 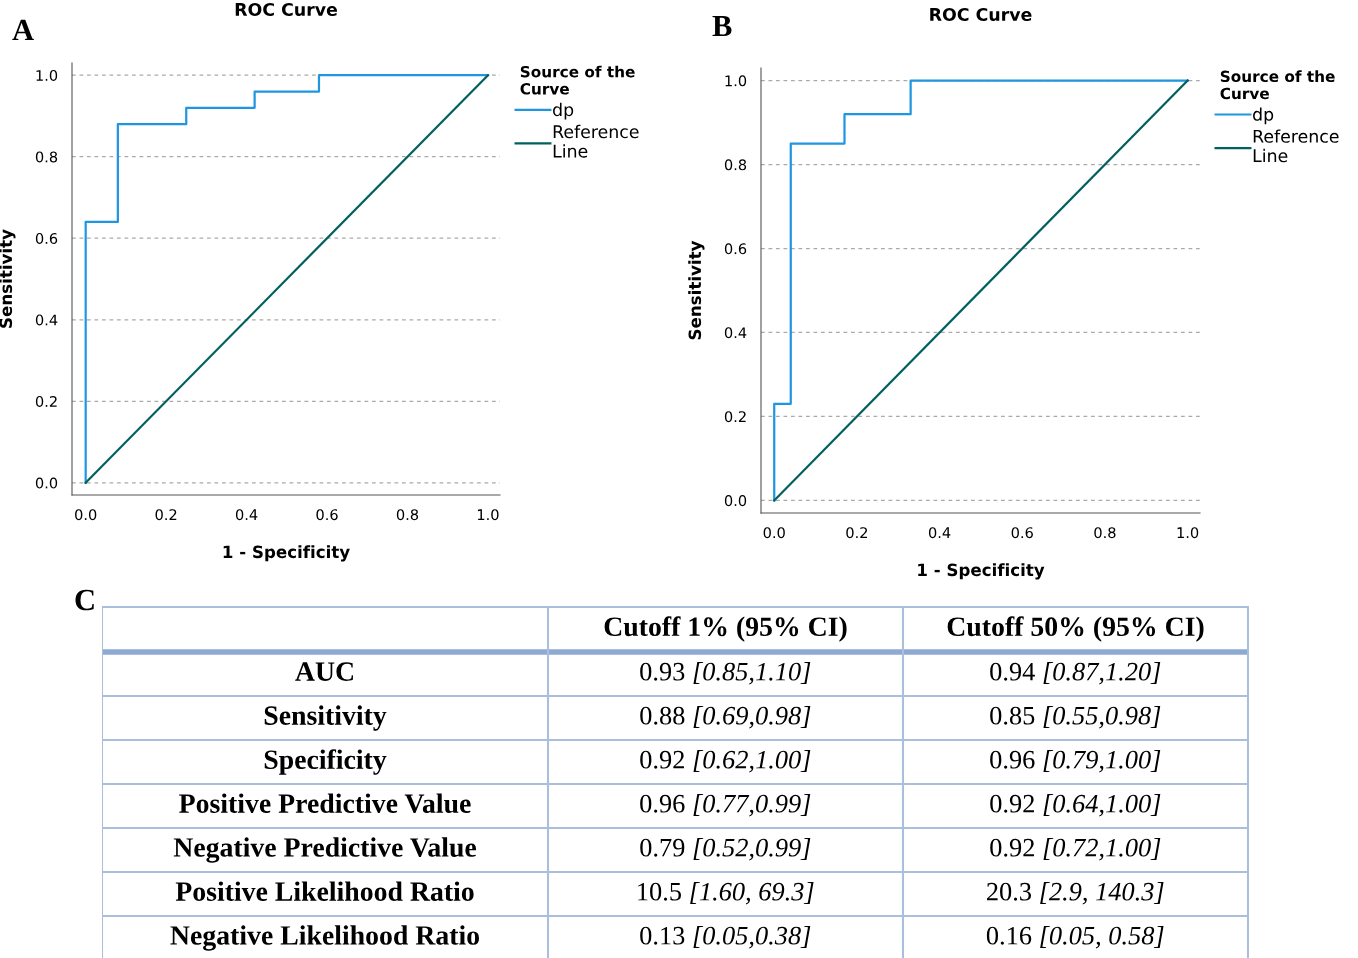 I want to click on text: C, so click(x=84, y=600).